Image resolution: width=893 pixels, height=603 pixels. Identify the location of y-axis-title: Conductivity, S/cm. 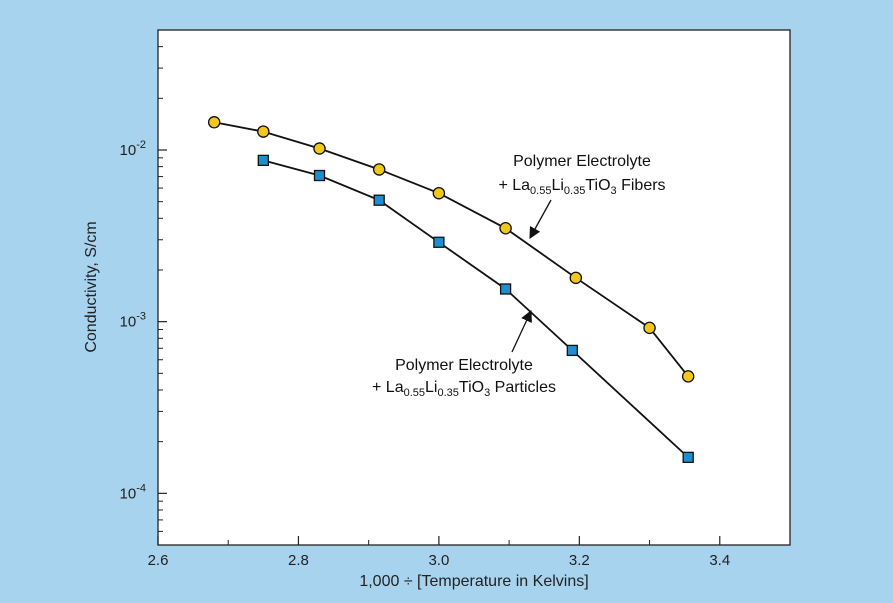
(91, 286).